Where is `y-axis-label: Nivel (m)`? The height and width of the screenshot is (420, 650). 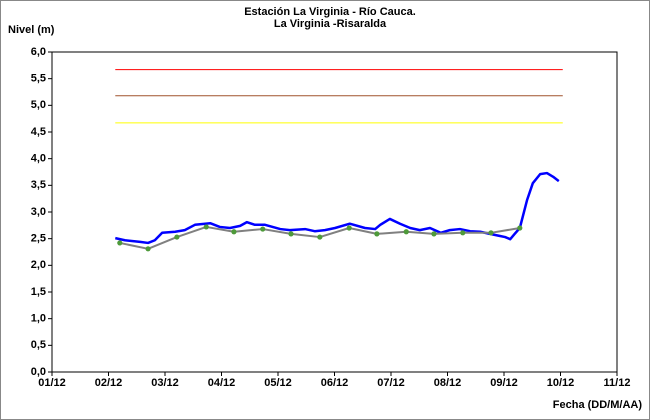
y-axis-label: Nivel (m) is located at coordinates (31, 30).